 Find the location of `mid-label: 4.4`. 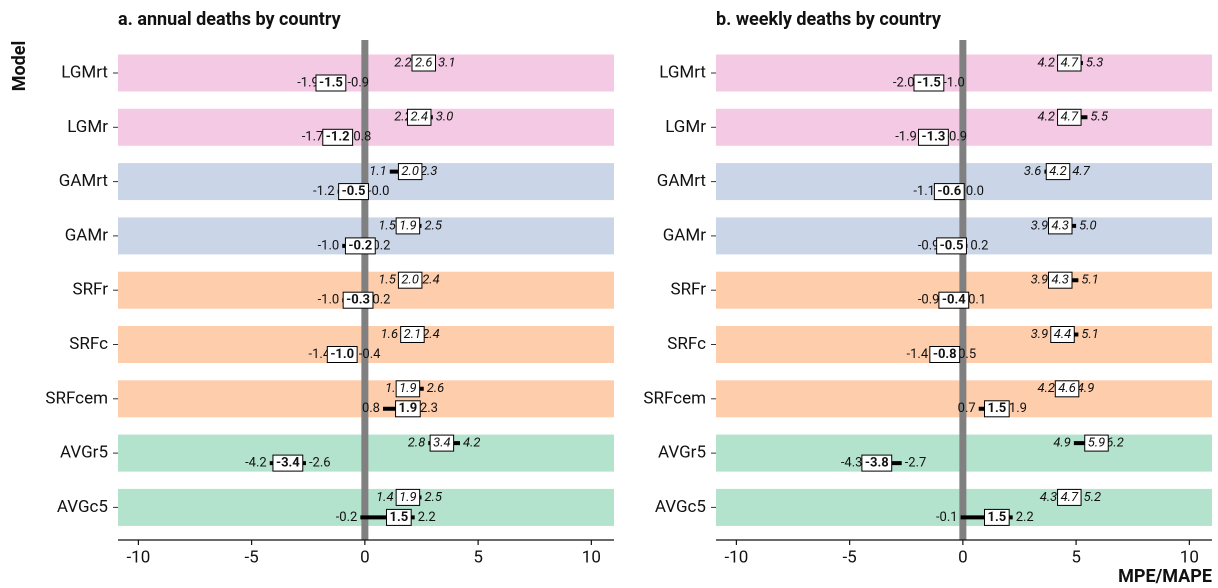

mid-label: 4.4 is located at coordinates (1063, 334).